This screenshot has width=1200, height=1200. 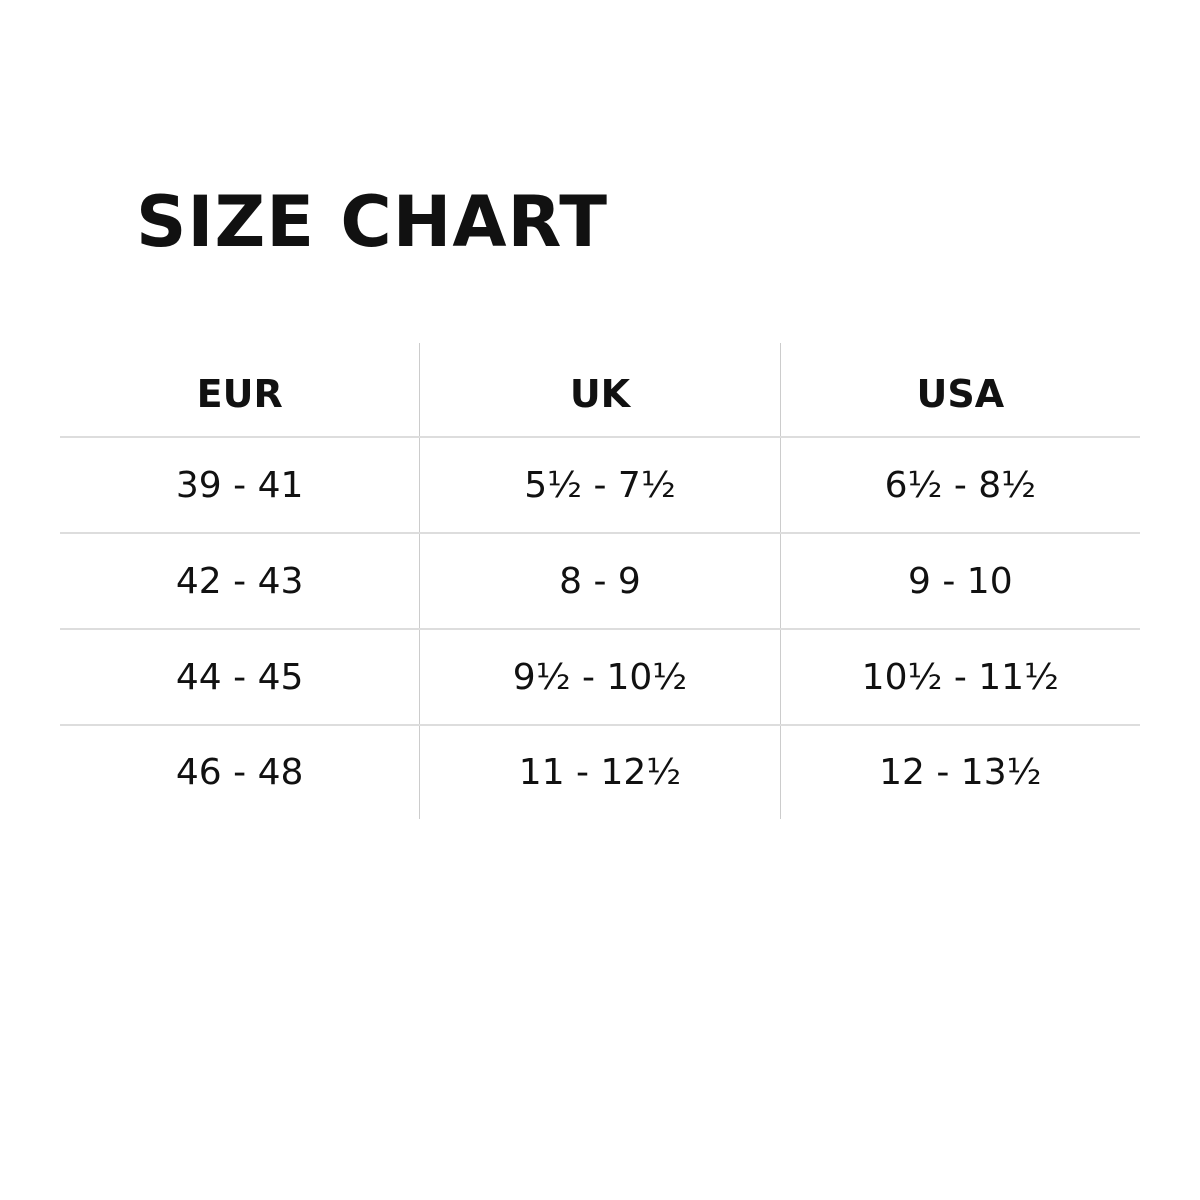 I want to click on header-uk: UK, so click(x=599, y=389).